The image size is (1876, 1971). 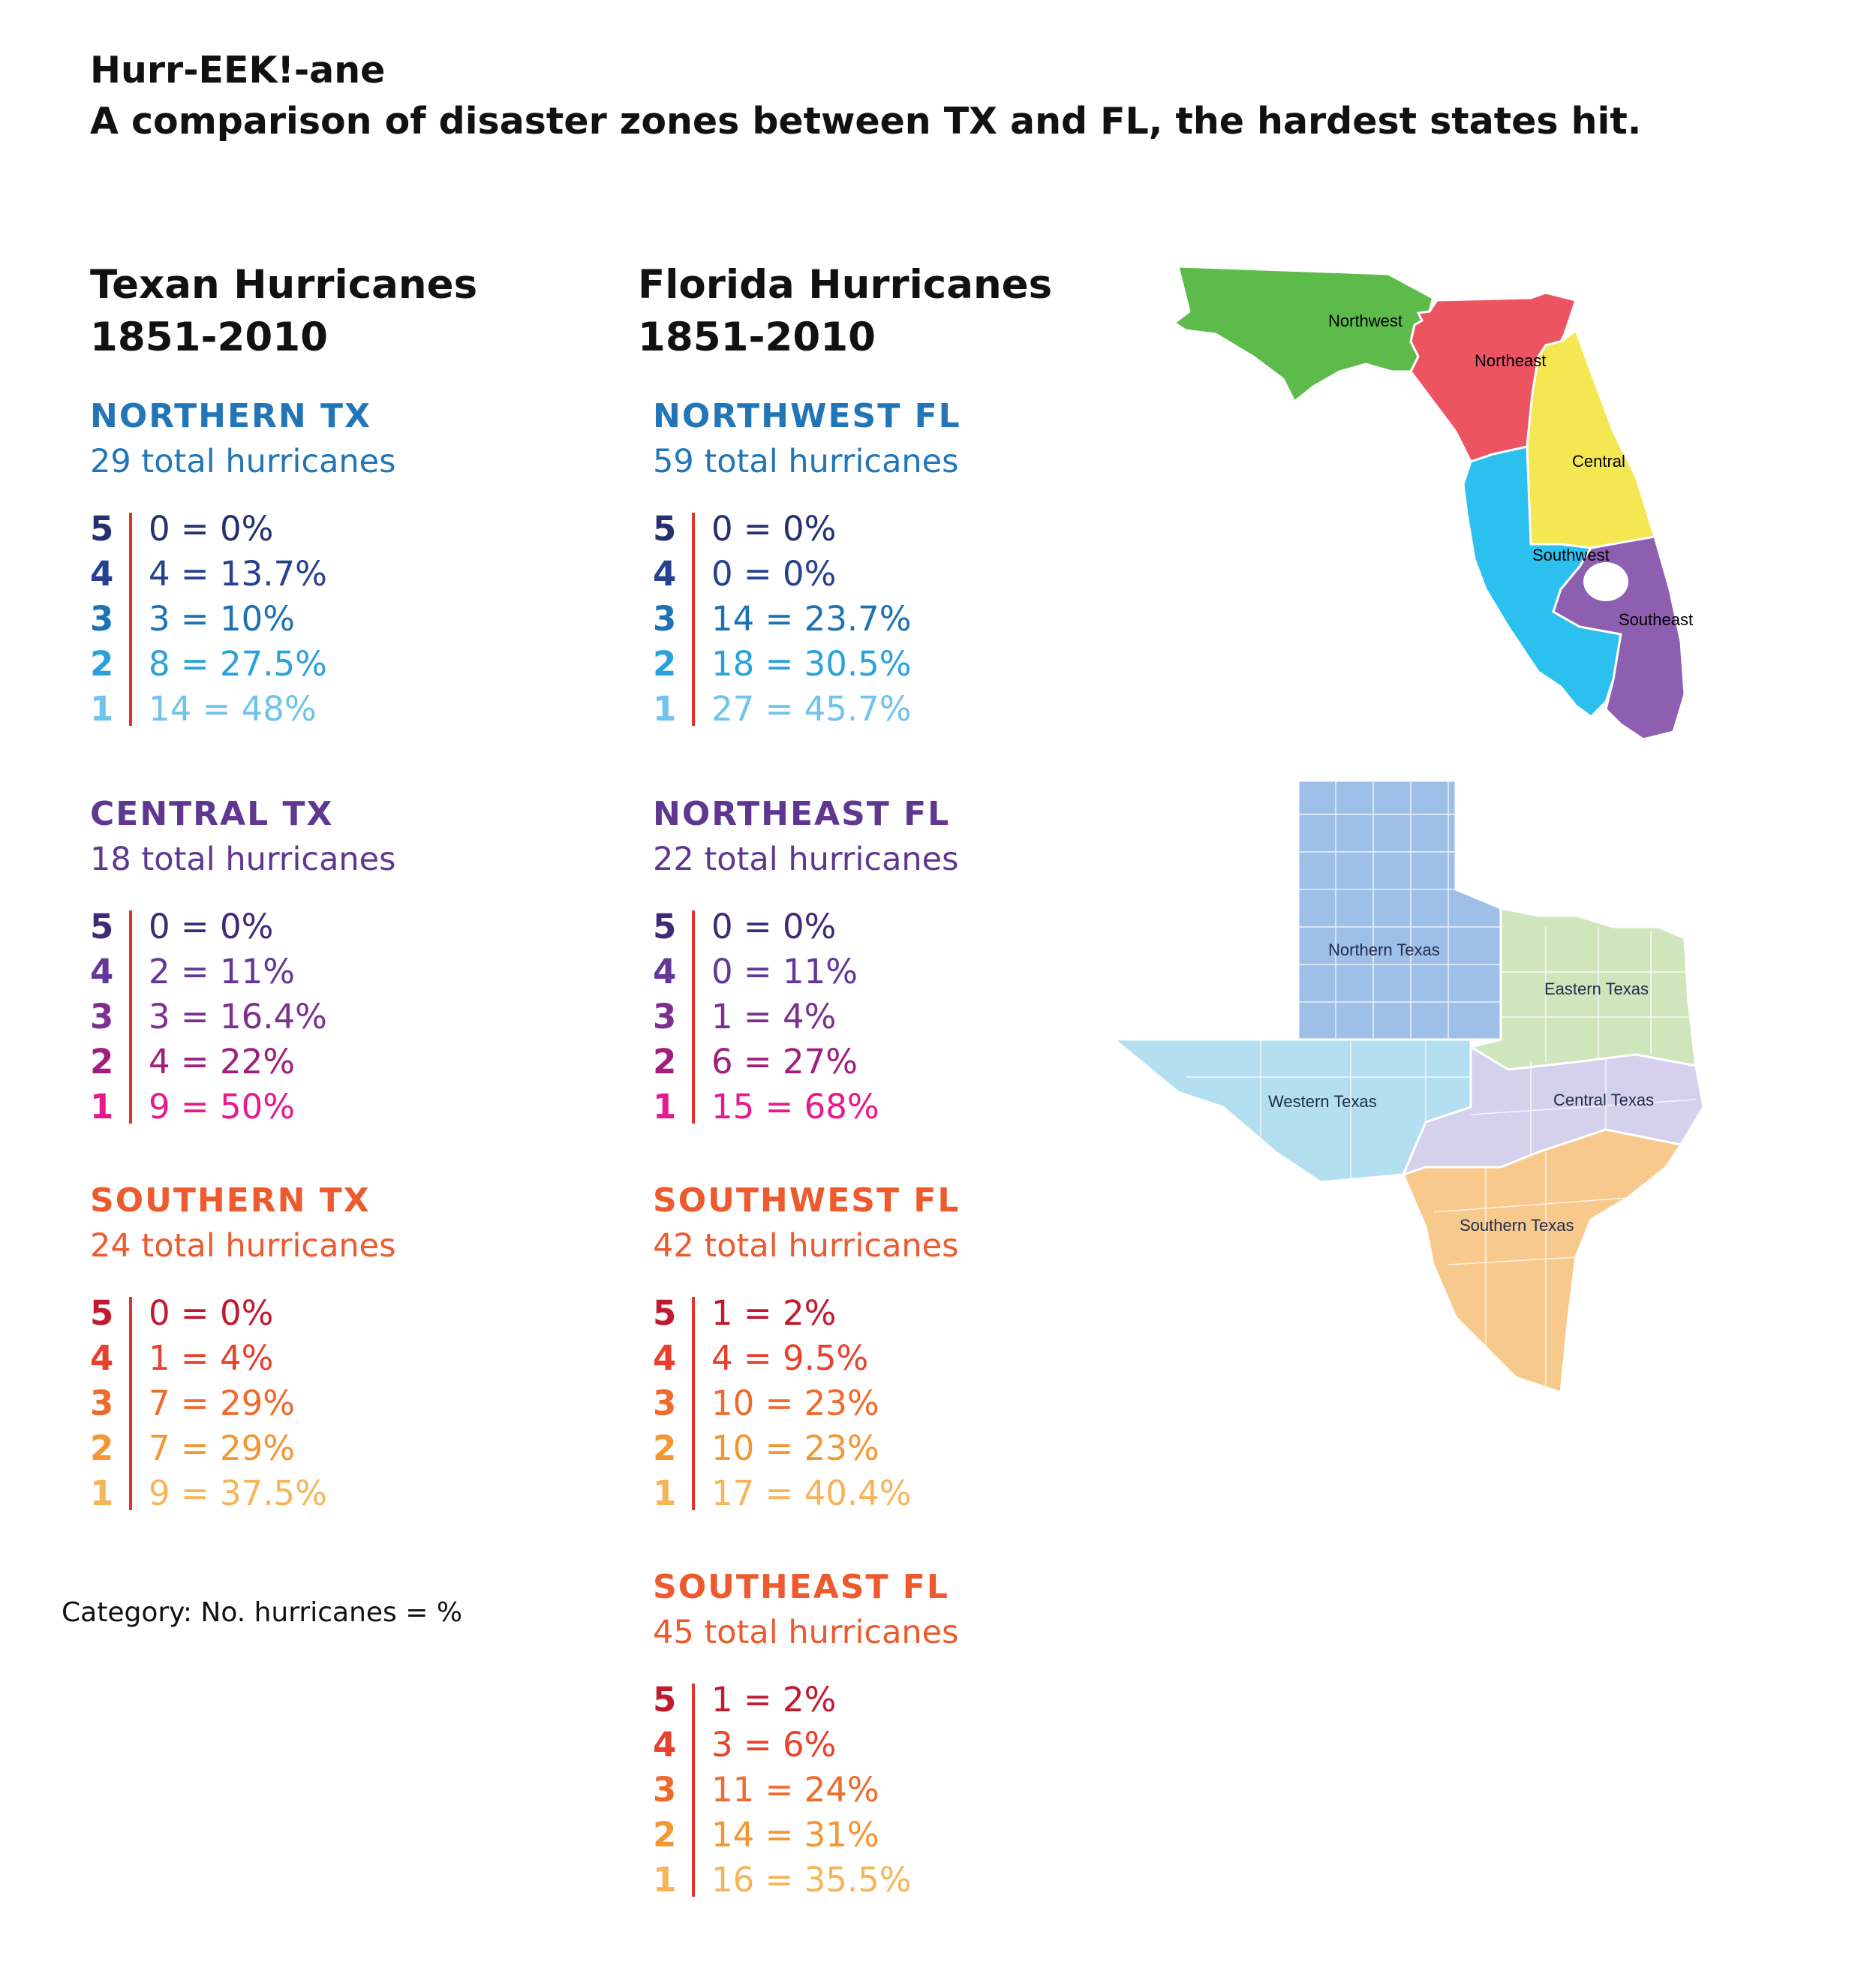 What do you see at coordinates (238, 70) in the screenshot?
I see `title-line-1: Hurr-EEK!-ane` at bounding box center [238, 70].